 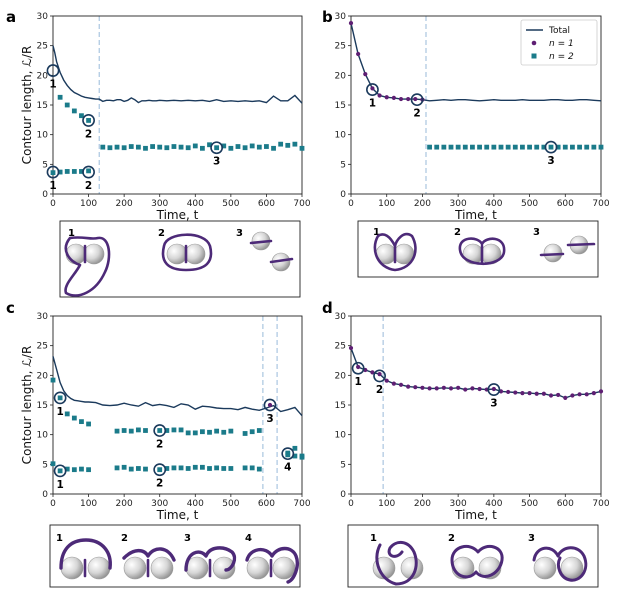 What do you see at coordinates (52, 186) in the screenshot?
I see `highlight-label: 1` at bounding box center [52, 186].